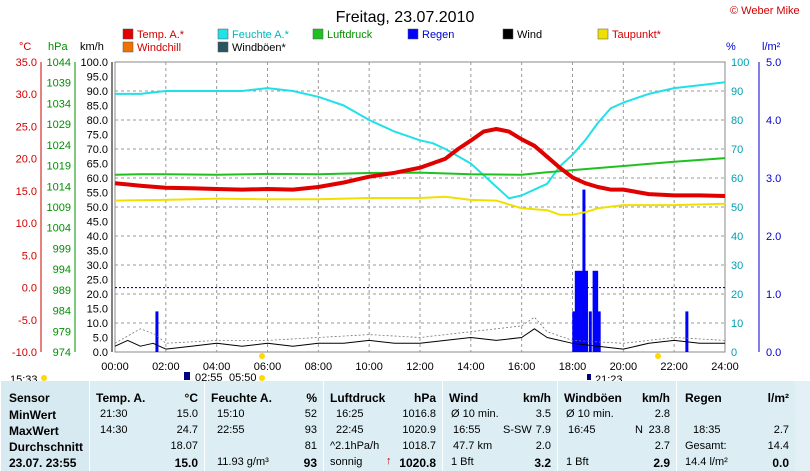 The height and width of the screenshot is (471, 810). I want to click on row-current: 23.07. 23:55, so click(43, 463).